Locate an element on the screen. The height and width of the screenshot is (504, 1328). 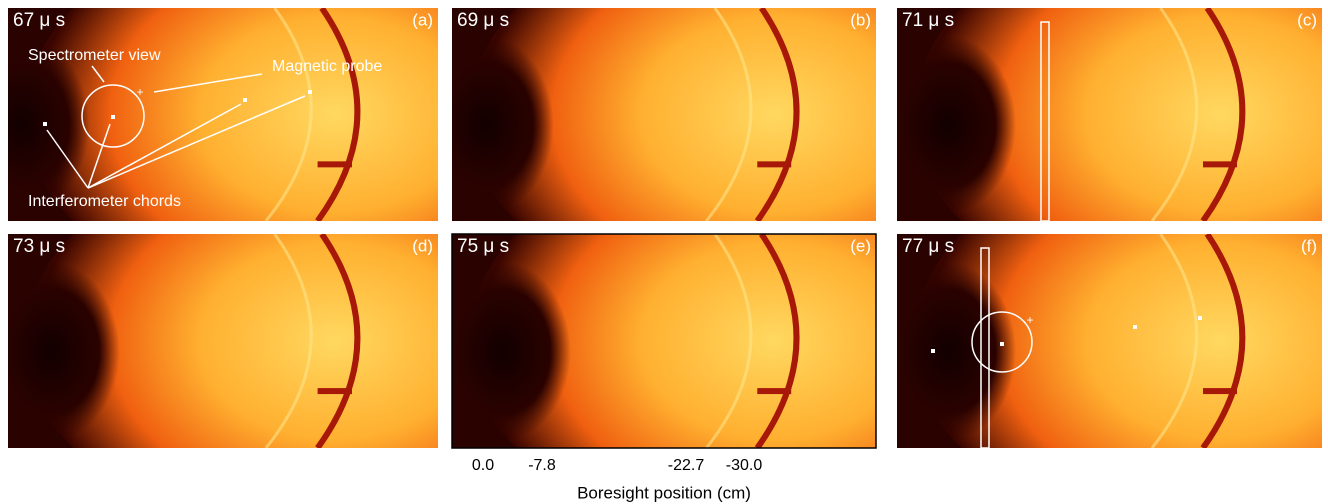
axis-title: Boresight position (cm) is located at coordinates (664, 492).